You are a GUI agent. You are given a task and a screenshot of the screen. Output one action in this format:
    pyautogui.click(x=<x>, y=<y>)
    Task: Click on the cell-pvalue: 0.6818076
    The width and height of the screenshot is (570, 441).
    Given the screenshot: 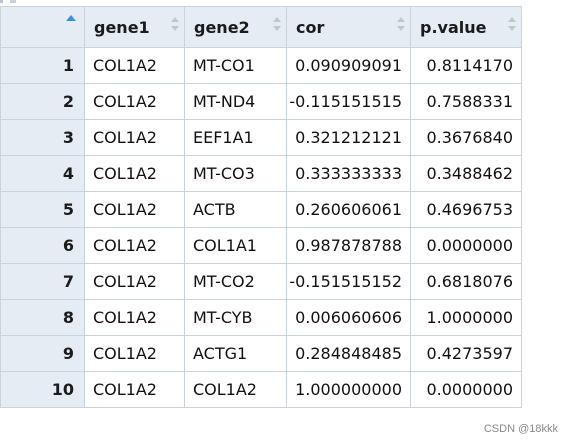 What is the action you would take?
    pyautogui.click(x=466, y=281)
    